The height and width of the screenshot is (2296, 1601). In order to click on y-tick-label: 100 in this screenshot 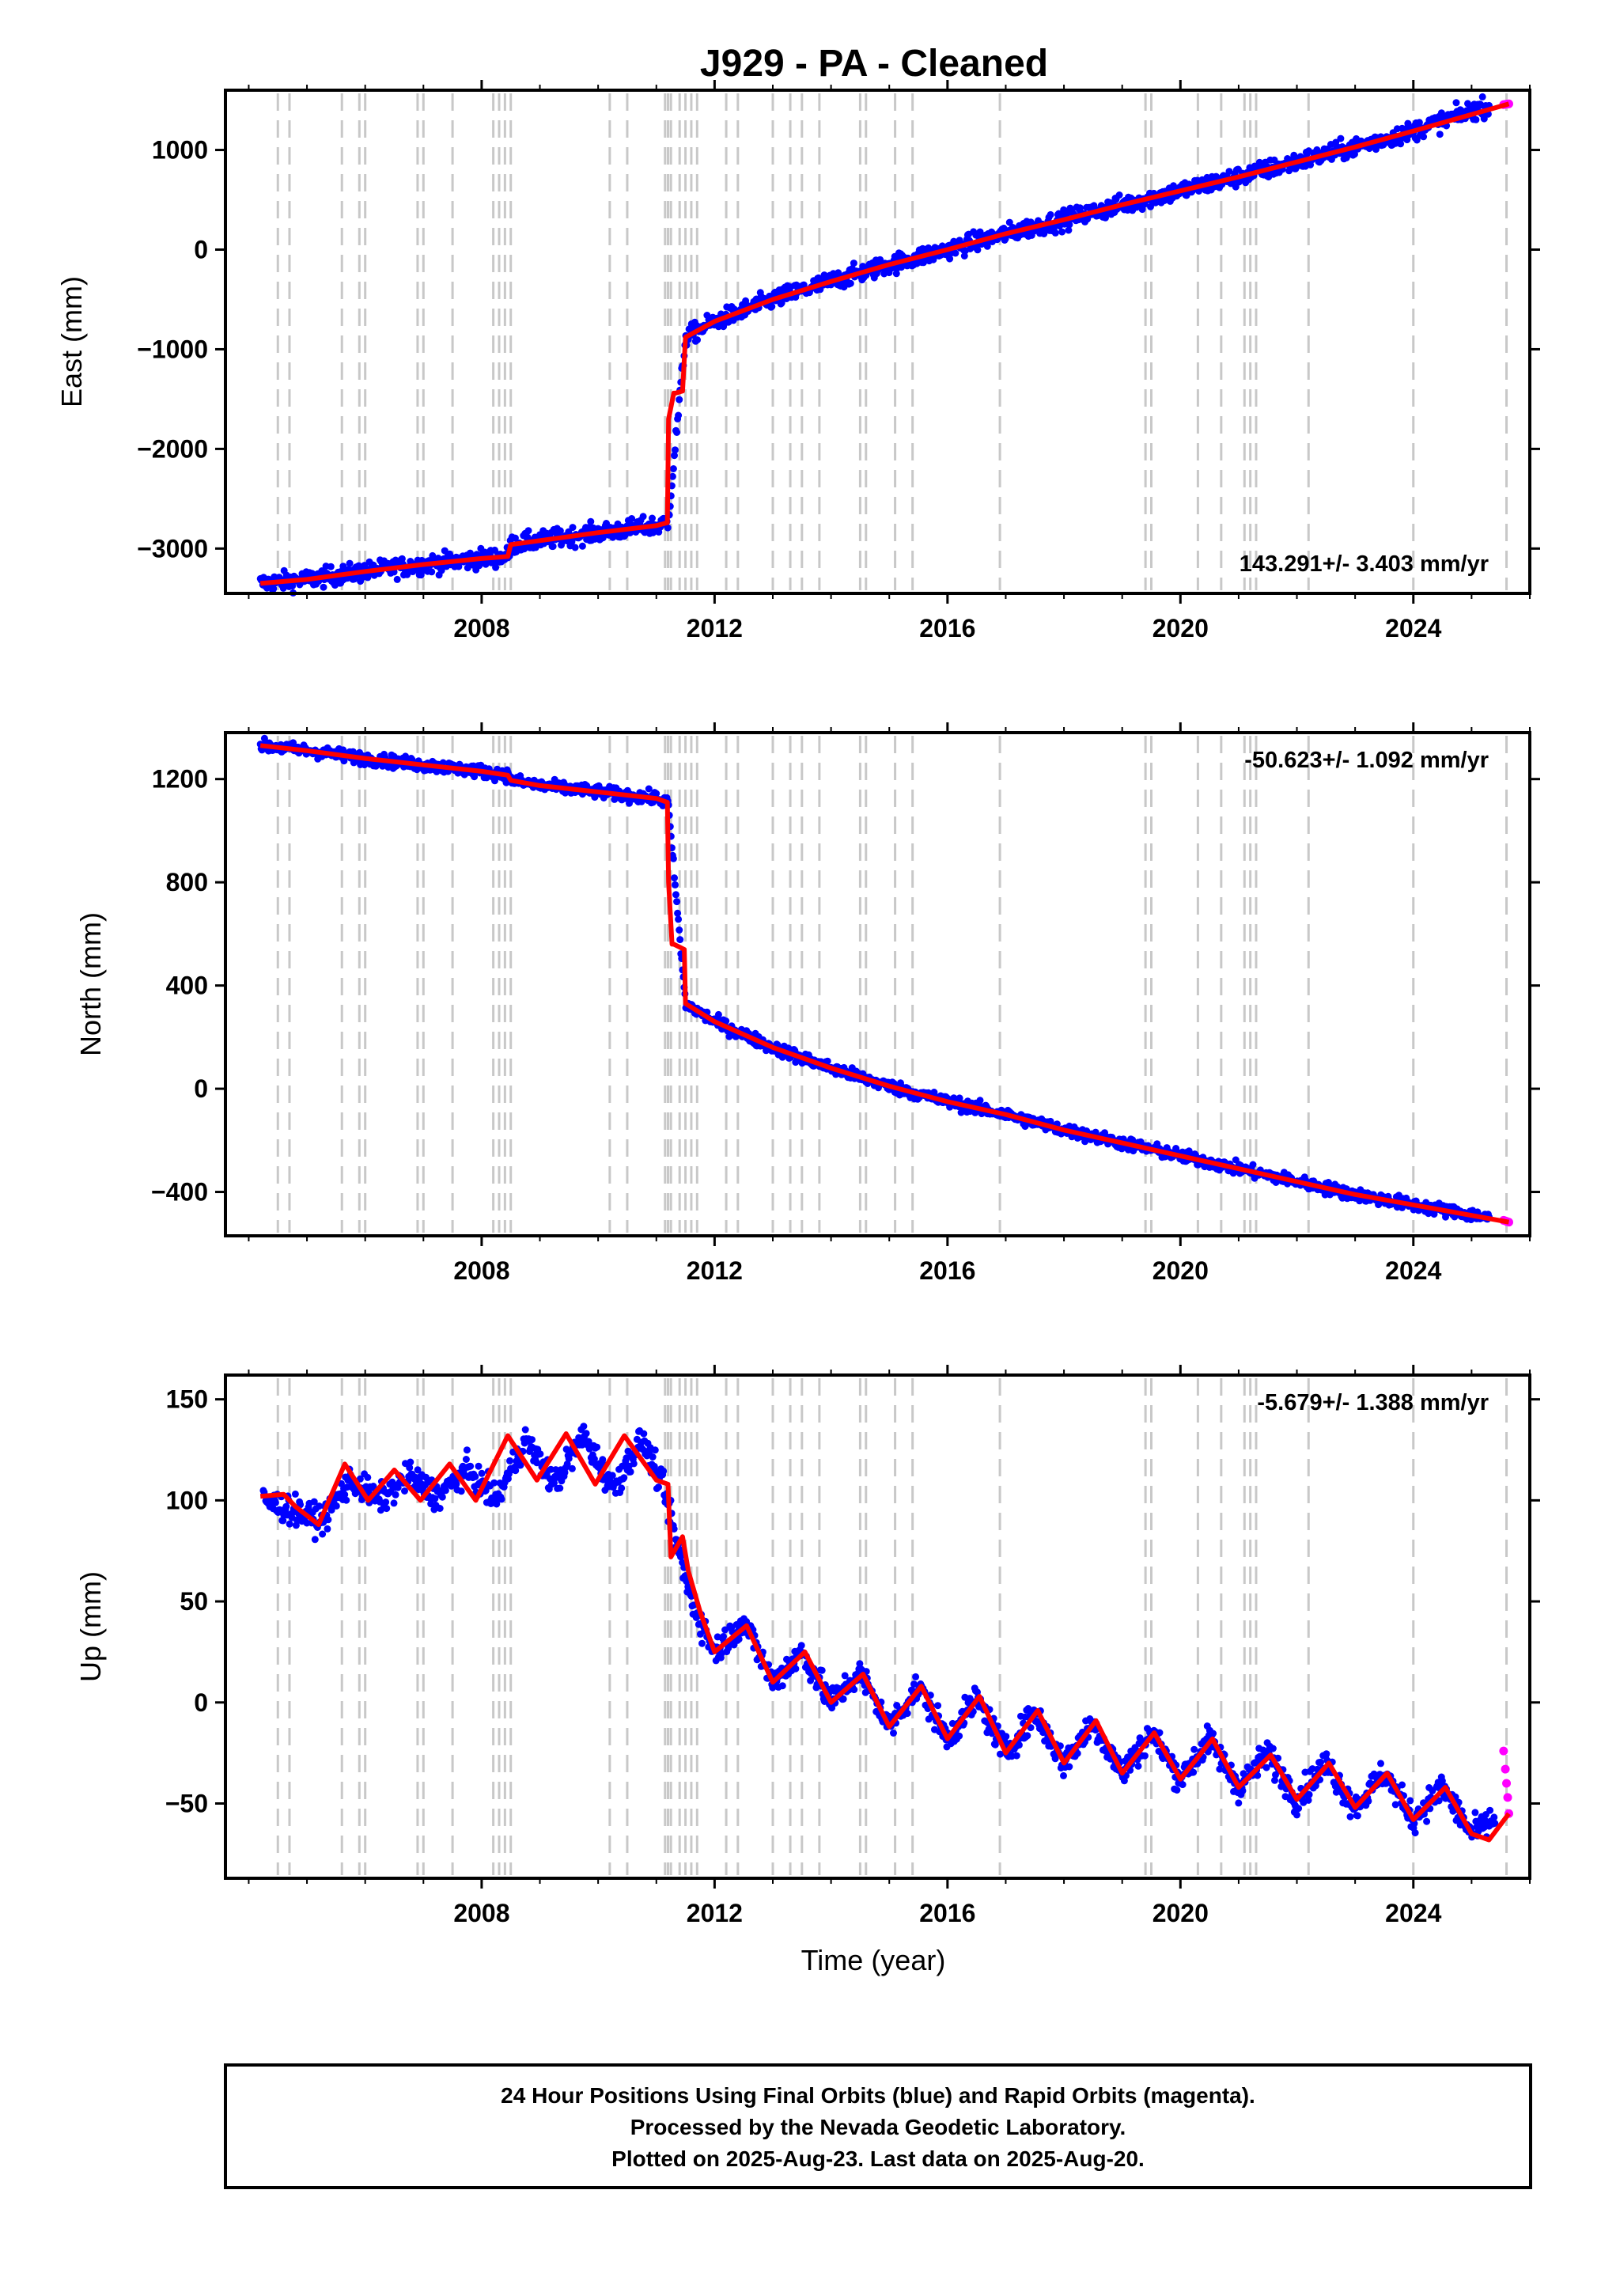, I will do `click(187, 1500)`.